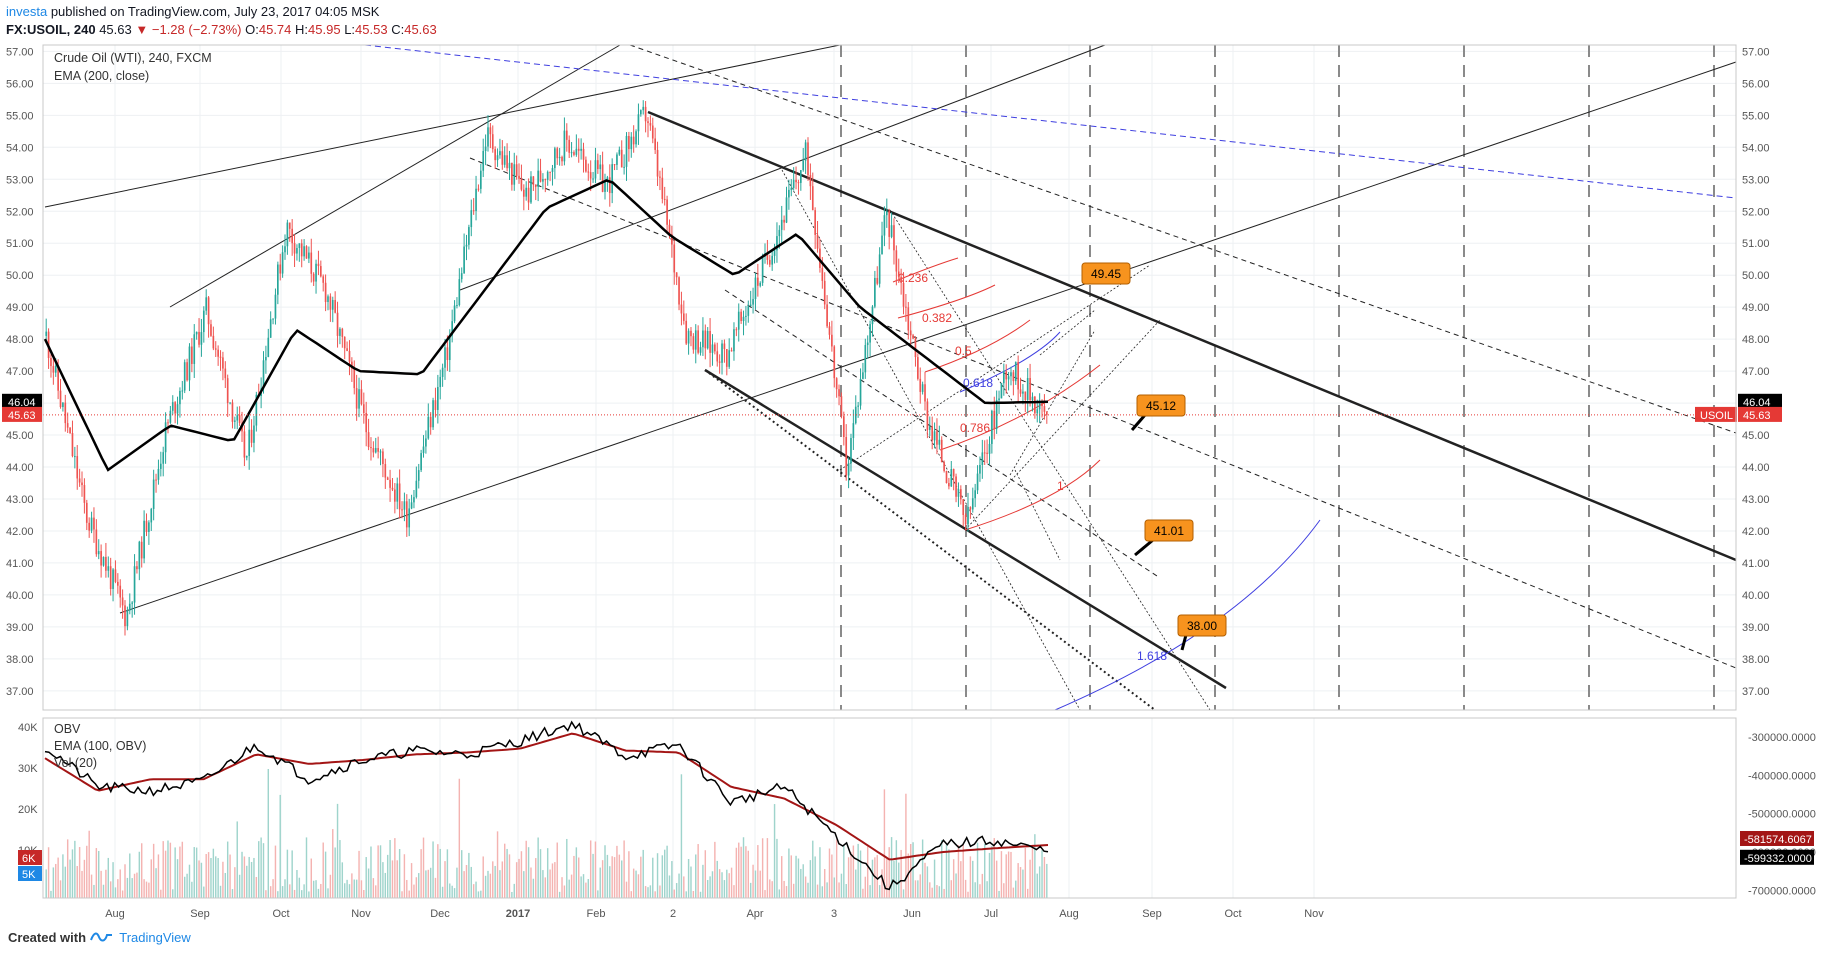 This screenshot has height=956, width=1824. Describe the element at coordinates (1760, 414) in the screenshot. I see `right-price-tag` at that location.